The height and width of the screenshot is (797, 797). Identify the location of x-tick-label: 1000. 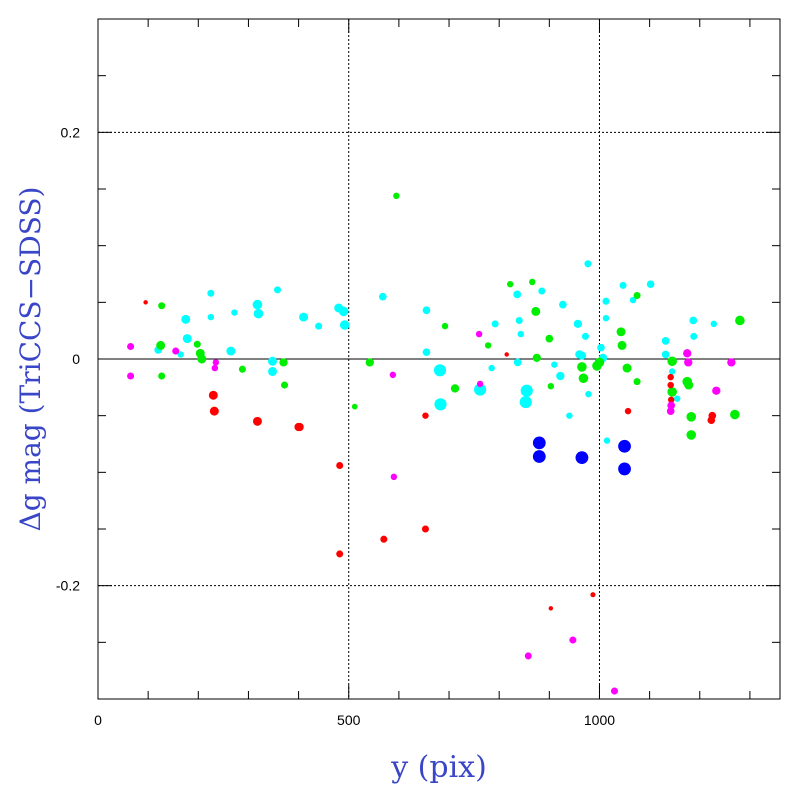
(599, 720).